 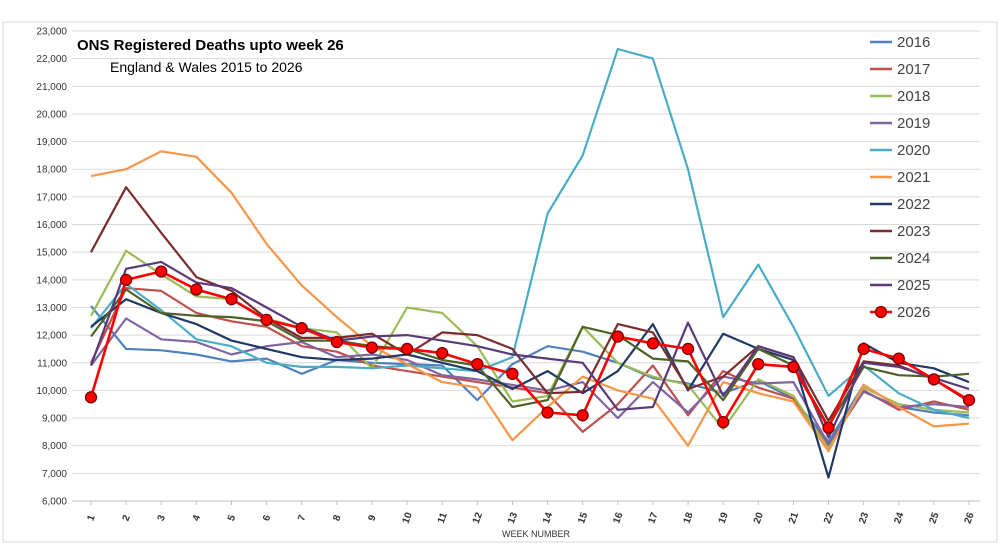 What do you see at coordinates (127, 517) in the screenshot?
I see `x-tick-label: 2` at bounding box center [127, 517].